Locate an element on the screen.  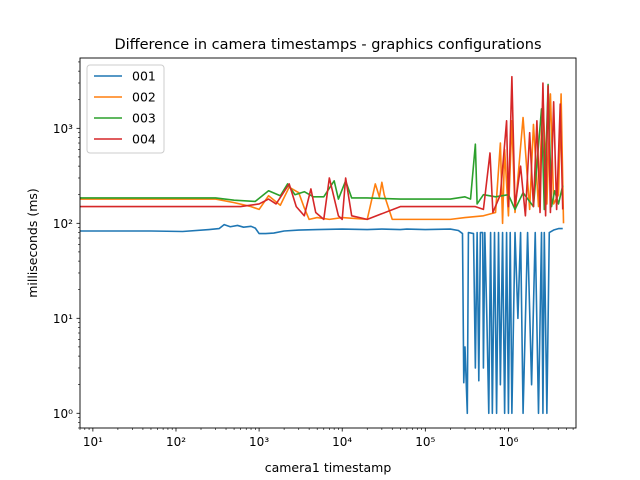
y-axis-label: milliseconds (ms) is located at coordinates (32, 243).